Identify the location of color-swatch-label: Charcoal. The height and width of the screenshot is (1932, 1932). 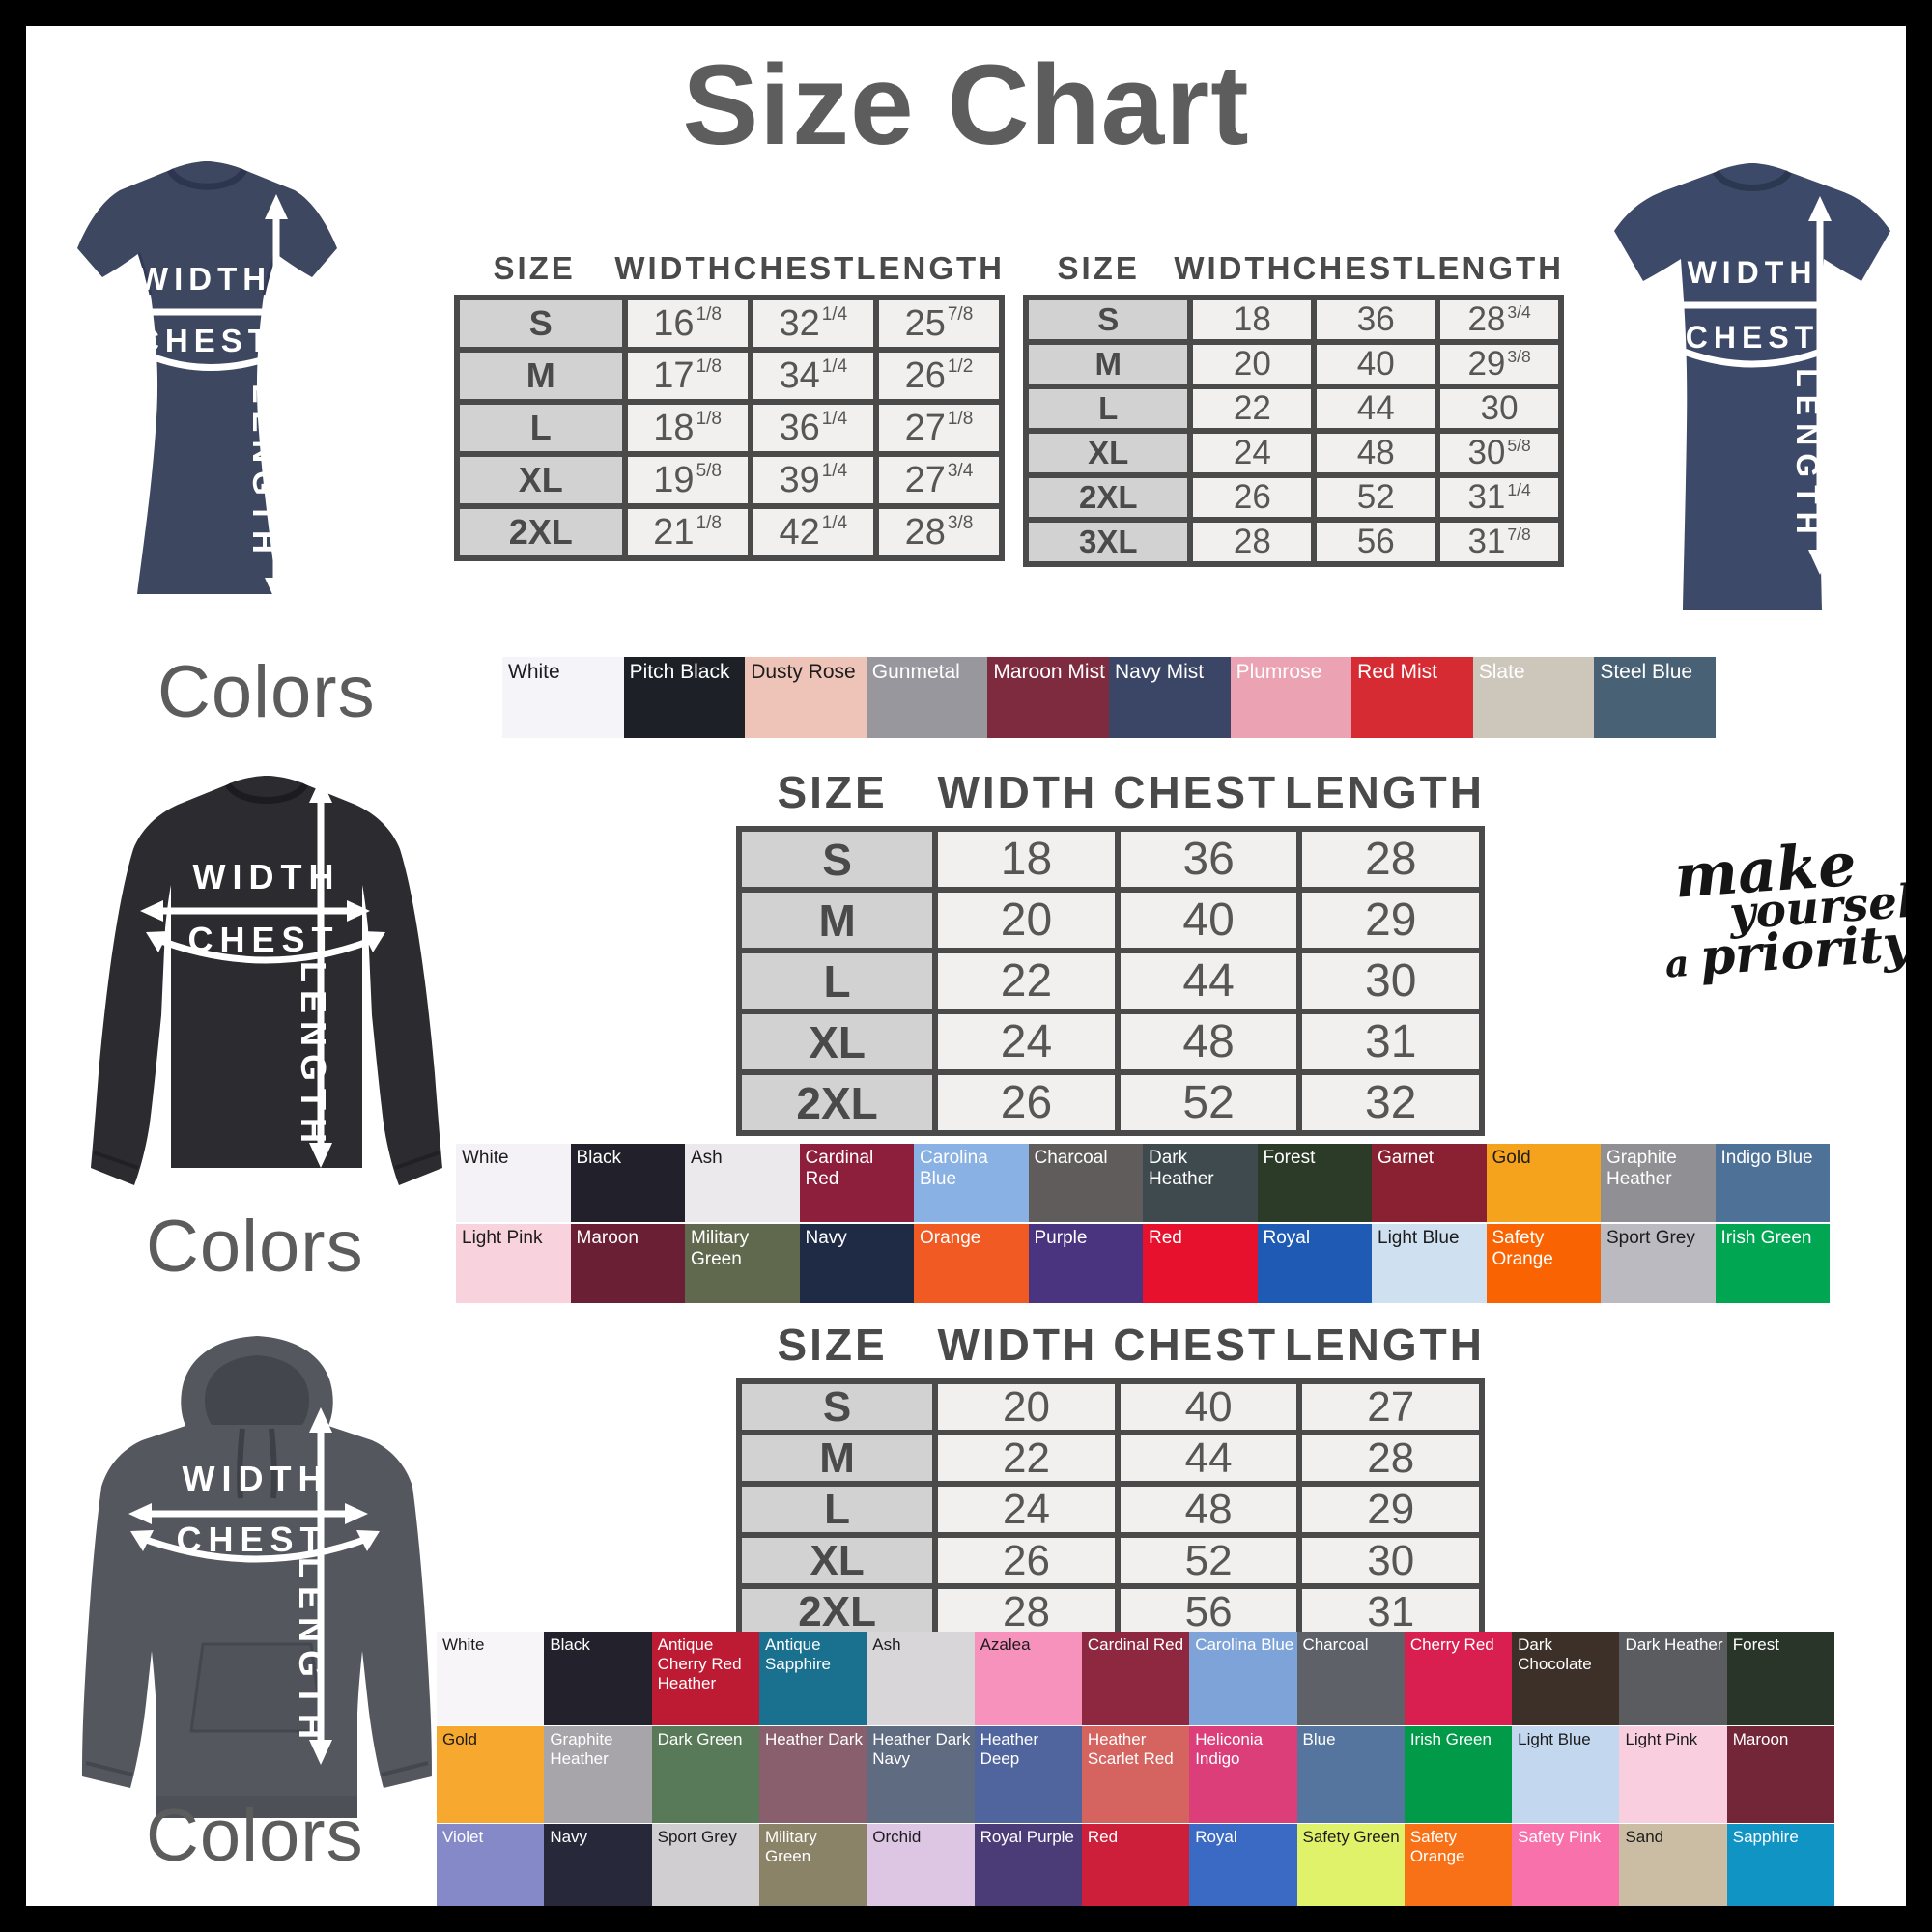
(1071, 1158).